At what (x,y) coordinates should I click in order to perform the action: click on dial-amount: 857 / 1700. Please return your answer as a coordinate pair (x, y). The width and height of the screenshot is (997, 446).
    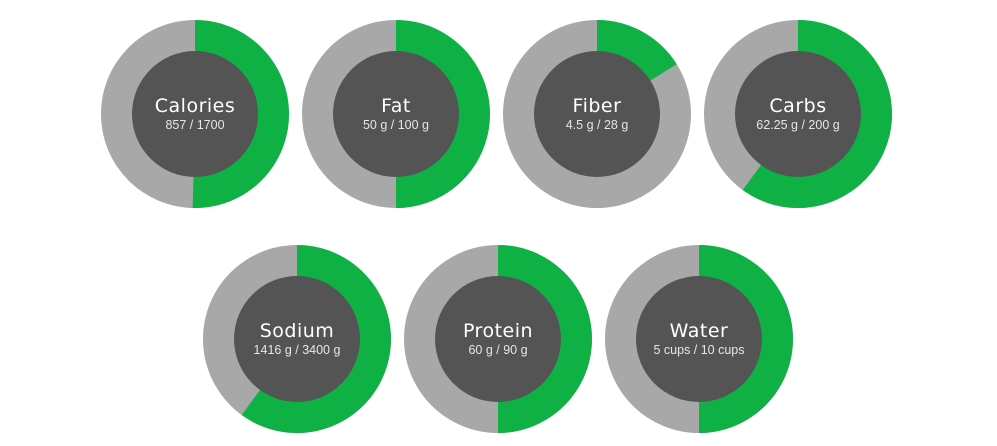
    Looking at the image, I should click on (195, 125).